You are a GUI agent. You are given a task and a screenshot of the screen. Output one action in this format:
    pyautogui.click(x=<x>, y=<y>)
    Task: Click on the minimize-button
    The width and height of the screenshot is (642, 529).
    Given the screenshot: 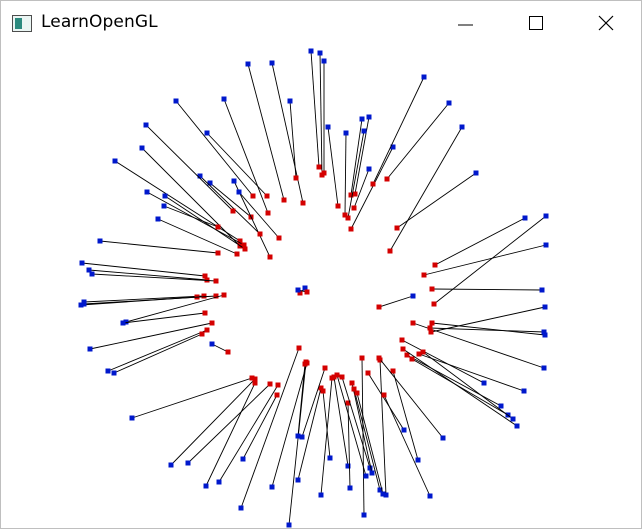 What is the action you would take?
    pyautogui.click(x=466, y=22)
    